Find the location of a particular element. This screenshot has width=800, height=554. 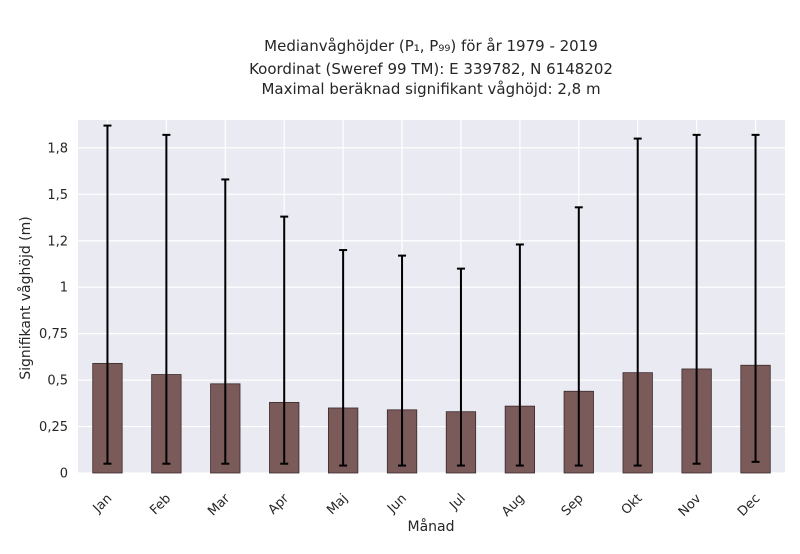

error-bar-okt is located at coordinates (637, 302).